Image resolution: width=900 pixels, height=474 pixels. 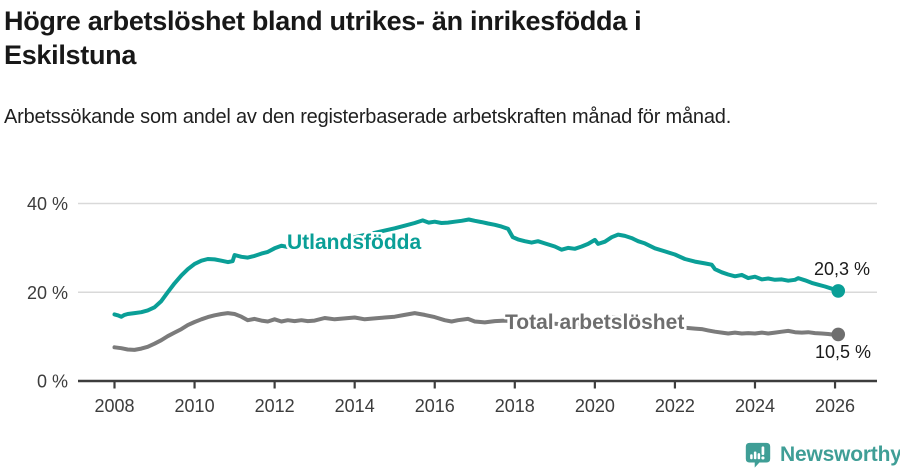 I want to click on y-tick-label: 20 %, so click(x=47, y=293).